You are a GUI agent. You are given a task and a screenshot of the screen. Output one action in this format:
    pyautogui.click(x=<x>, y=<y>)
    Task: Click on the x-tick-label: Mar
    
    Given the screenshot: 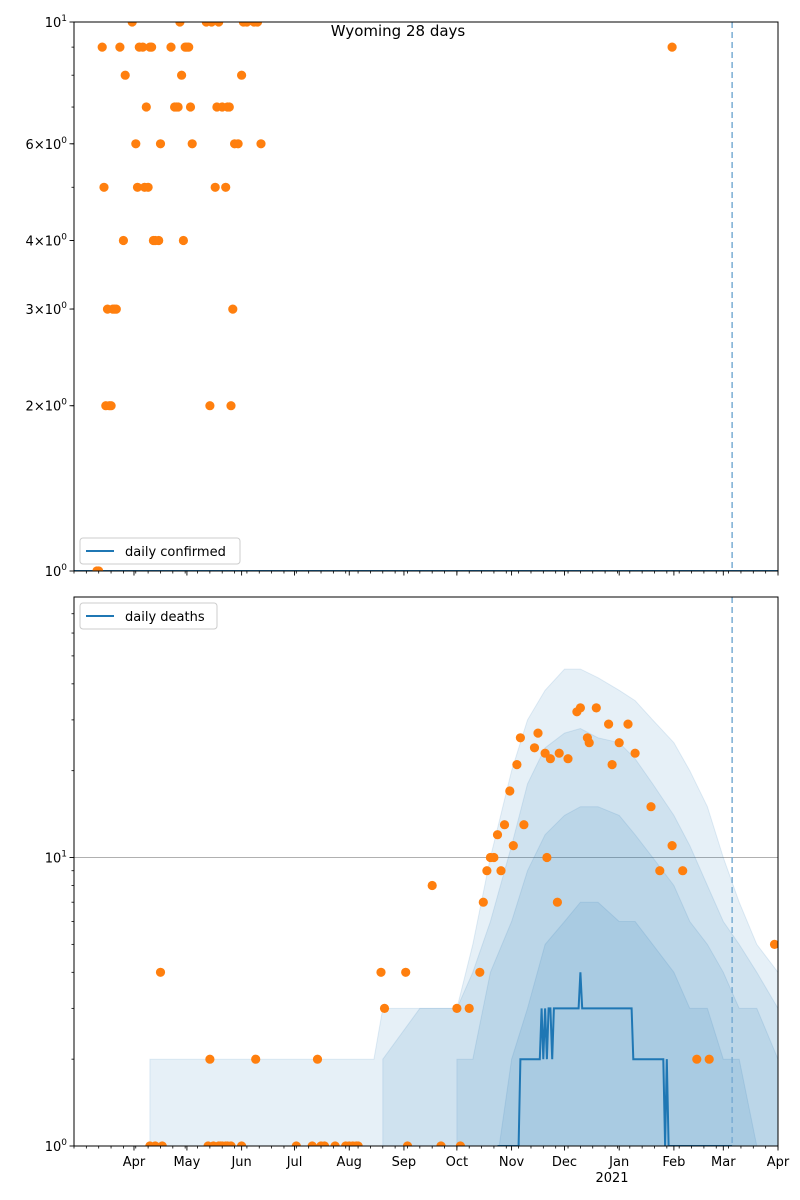 What is the action you would take?
    pyautogui.click(x=723, y=1162)
    